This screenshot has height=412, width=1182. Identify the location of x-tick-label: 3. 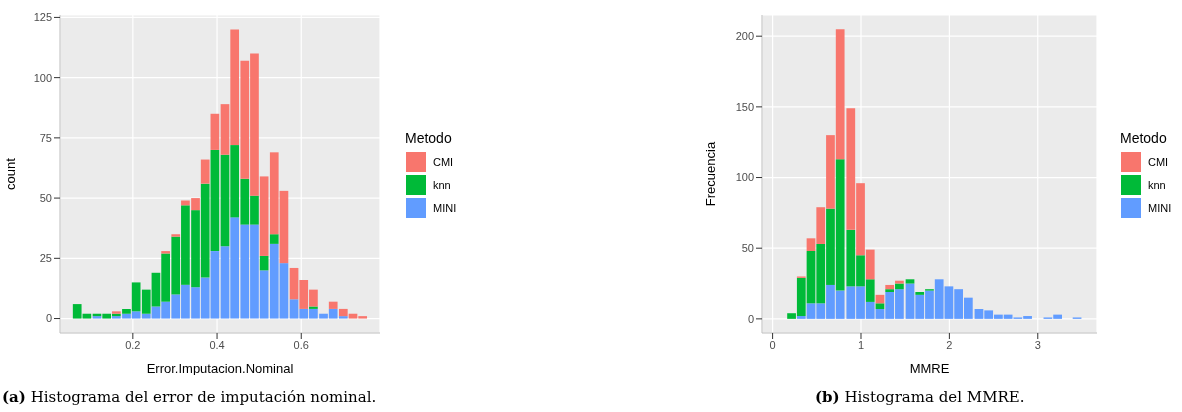
(1037, 344).